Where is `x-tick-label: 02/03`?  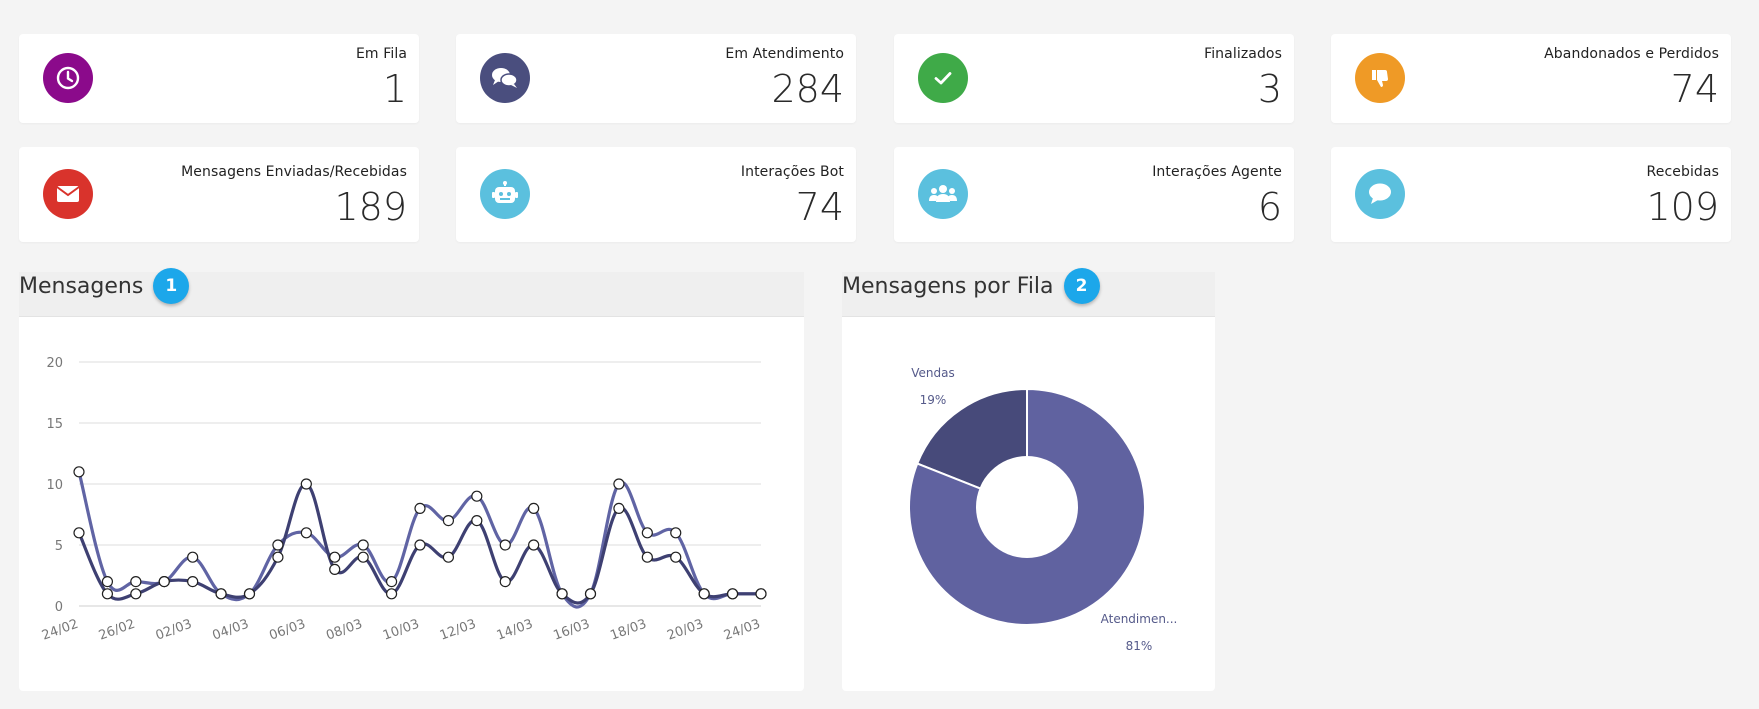
x-tick-label: 02/03 is located at coordinates (174, 630).